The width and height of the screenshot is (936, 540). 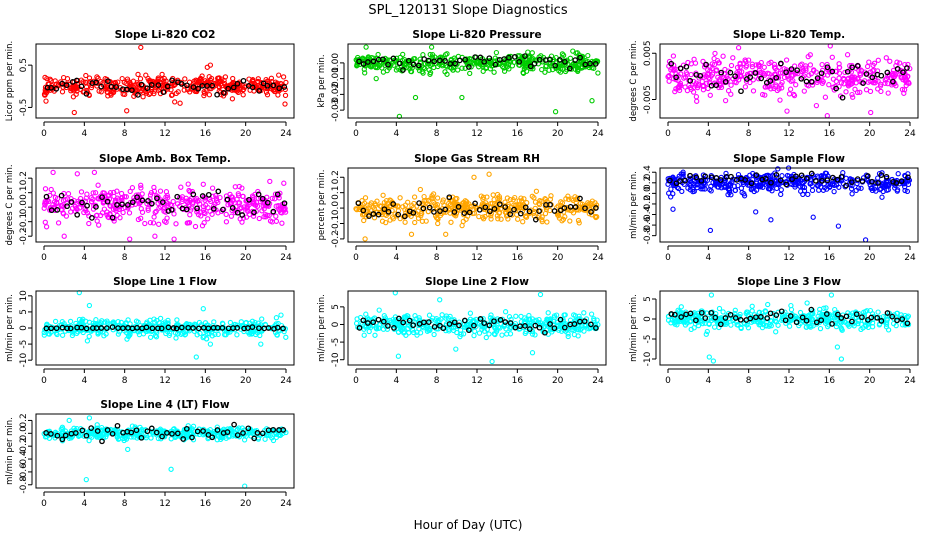 I want to click on y-tick-label: 0.0, so click(x=336, y=208).